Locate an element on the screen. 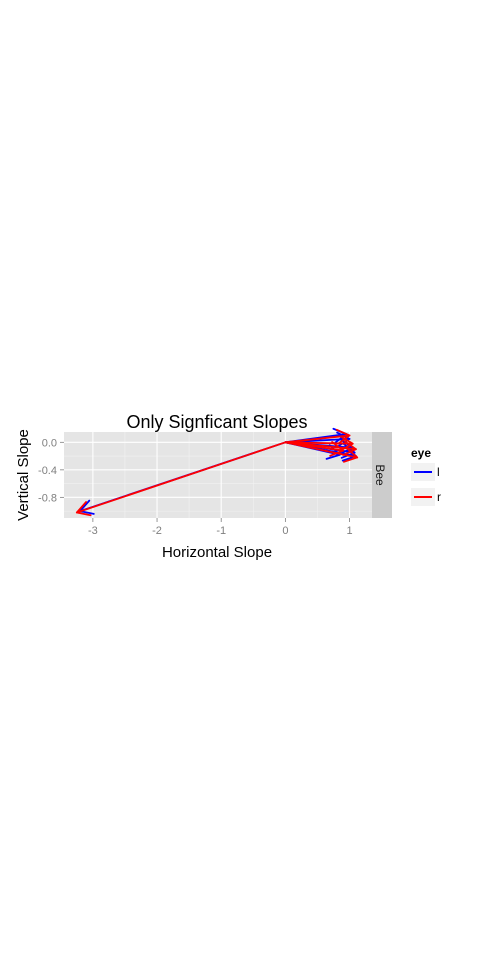 The height and width of the screenshot is (960, 480). y-tick-label: -0.4 is located at coordinates (47, 471).